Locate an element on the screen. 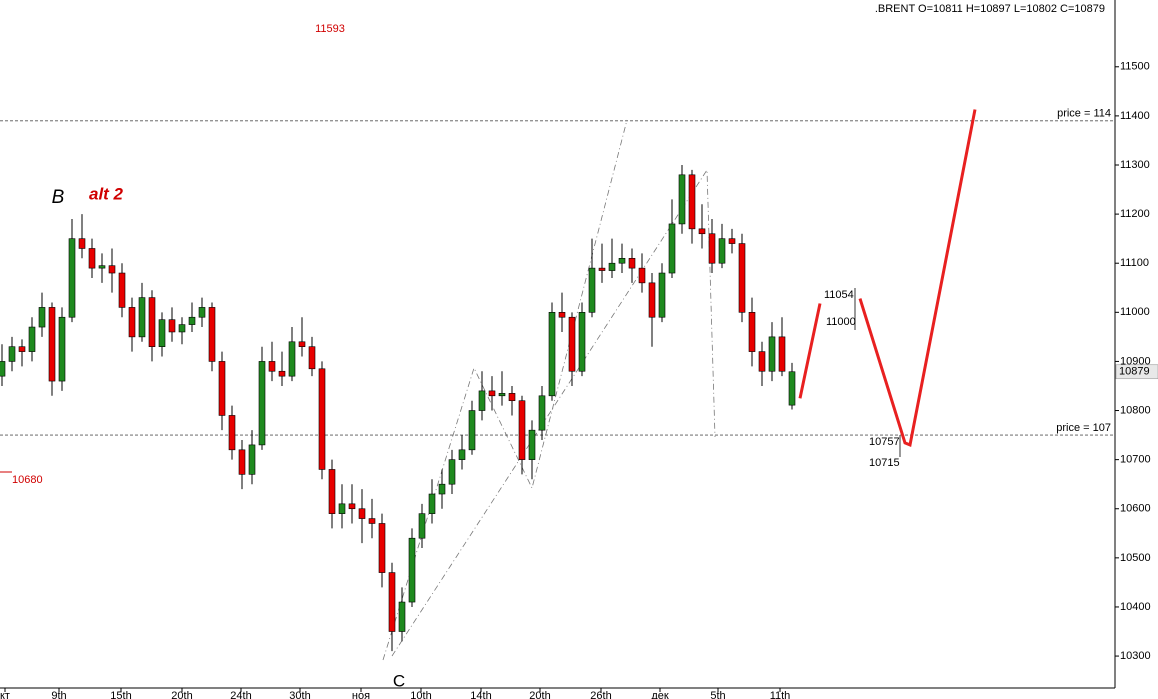 This screenshot has width=1158, height=699. y-tick-label: 11300 is located at coordinates (1135, 165).